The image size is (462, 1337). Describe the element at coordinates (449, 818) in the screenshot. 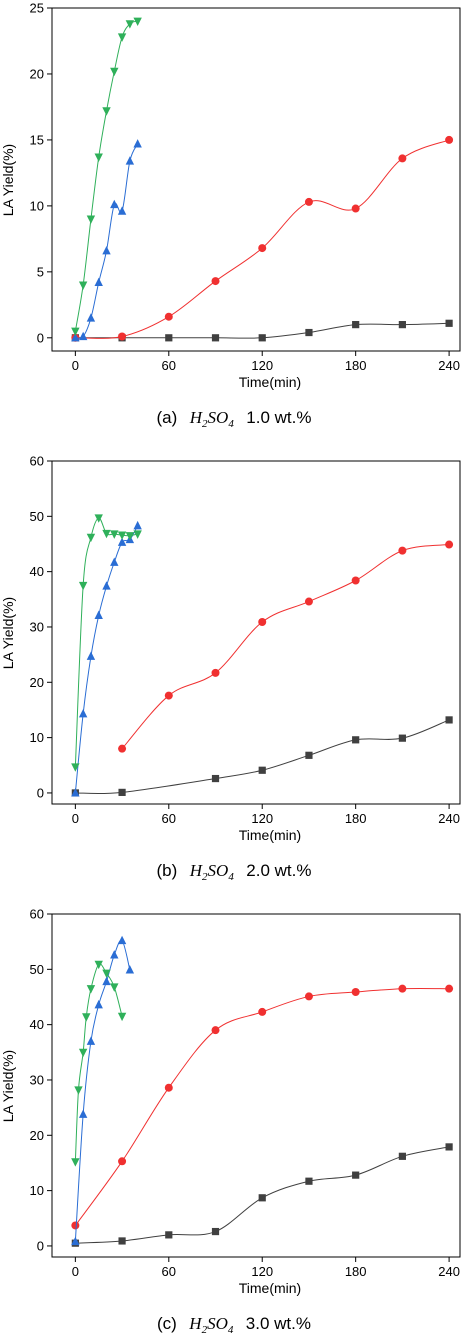

I see `x-tick-label: 240` at that location.